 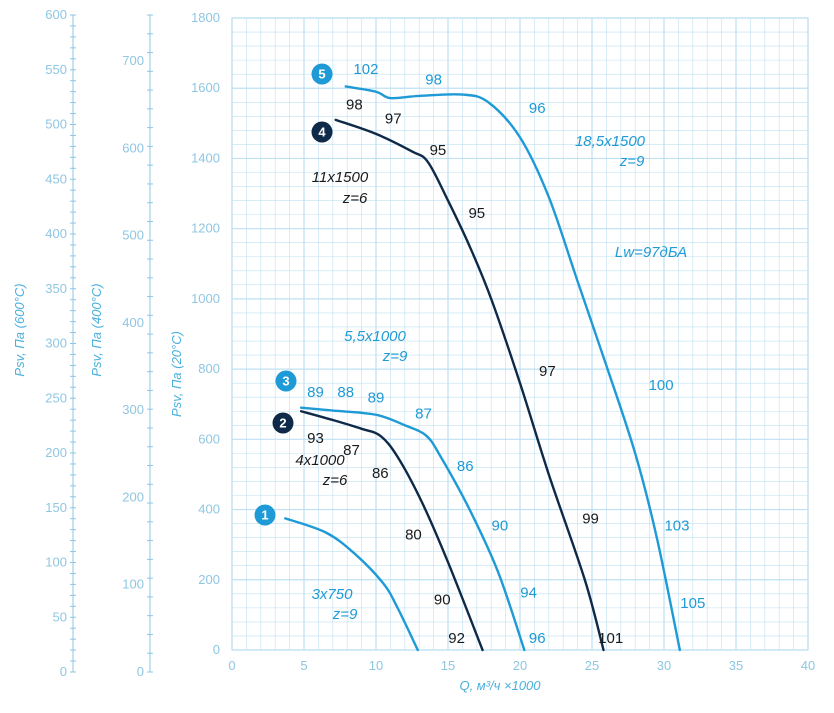 I want to click on series-2-annotation: 4x1000, so click(x=320, y=460).